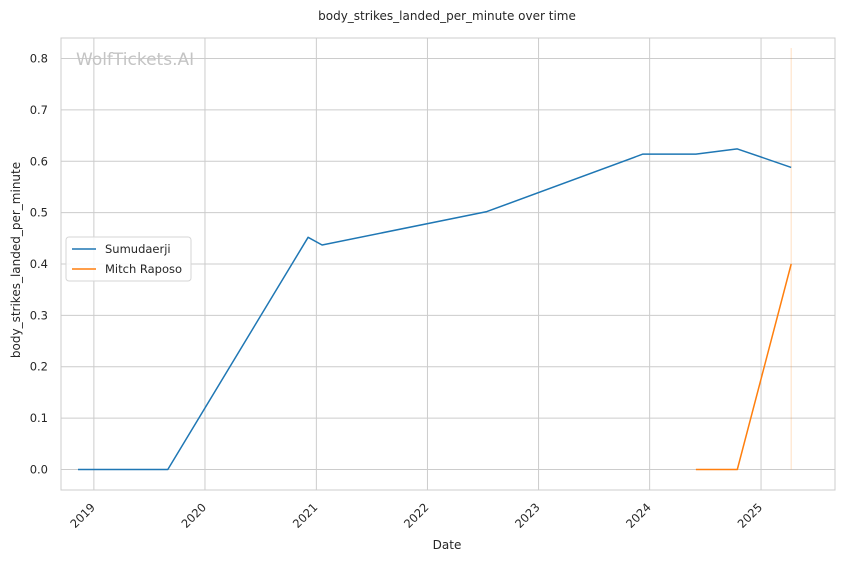 The height and width of the screenshot is (561, 844). I want to click on legend-box, so click(128, 259).